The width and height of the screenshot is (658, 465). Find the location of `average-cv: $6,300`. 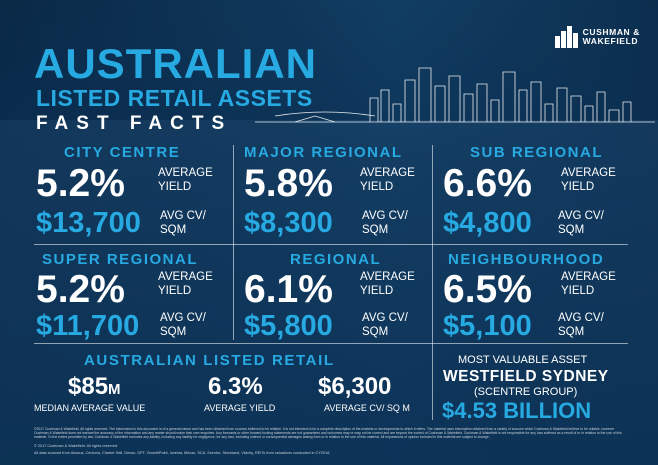

average-cv: $6,300 is located at coordinates (355, 386).